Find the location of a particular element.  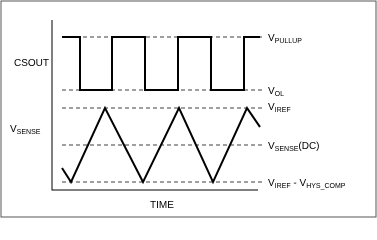

level-label: VSENSE(DC) is located at coordinates (294, 147).